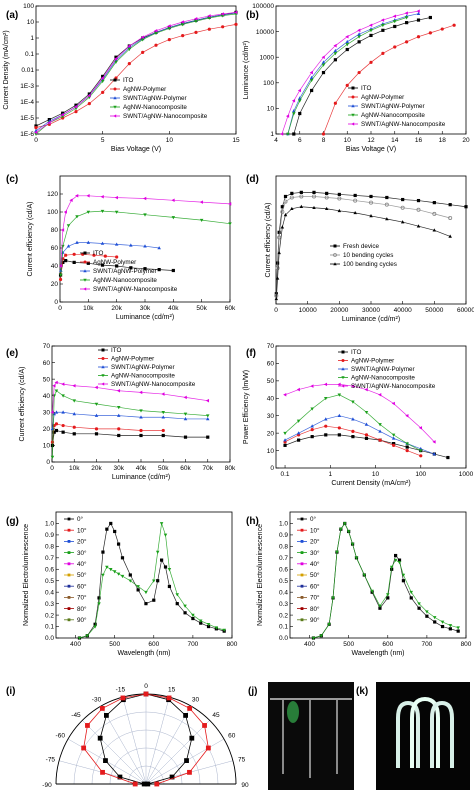 The width and height of the screenshot is (474, 795). I want to click on y-tick-label: 0.4, so click(283, 592).